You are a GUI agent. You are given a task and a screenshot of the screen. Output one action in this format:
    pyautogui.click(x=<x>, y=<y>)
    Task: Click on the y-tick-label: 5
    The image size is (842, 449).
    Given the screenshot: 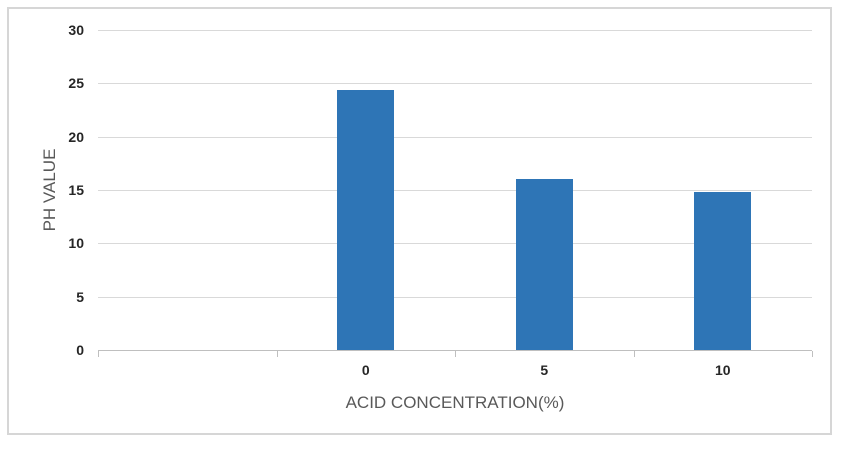 What is the action you would take?
    pyautogui.click(x=80, y=296)
    